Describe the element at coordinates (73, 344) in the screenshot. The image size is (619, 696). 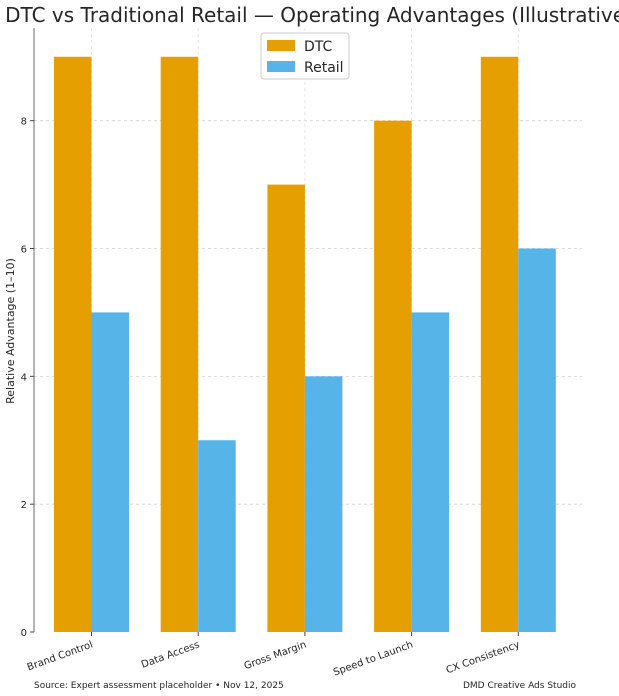
I see `bar-dtc-brand-control` at that location.